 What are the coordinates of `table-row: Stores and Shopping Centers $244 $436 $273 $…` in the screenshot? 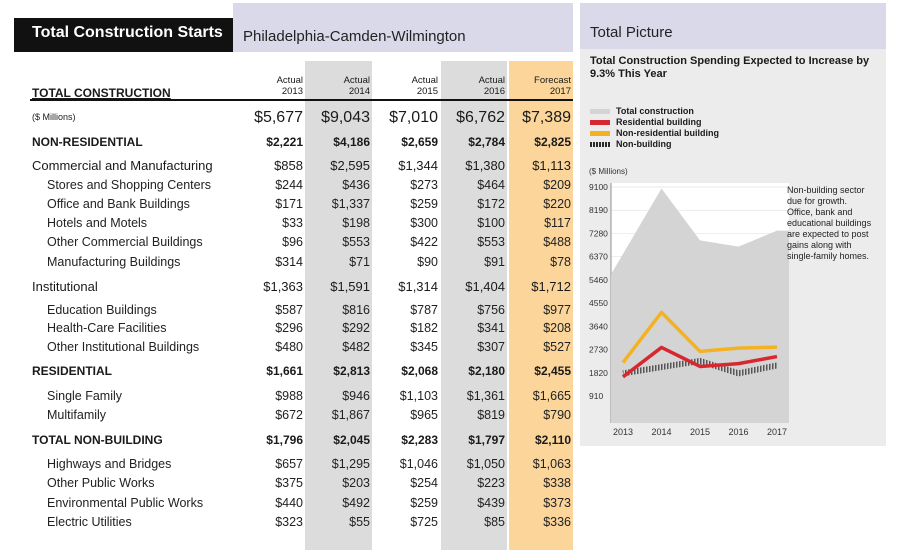 It's located at (287, 187).